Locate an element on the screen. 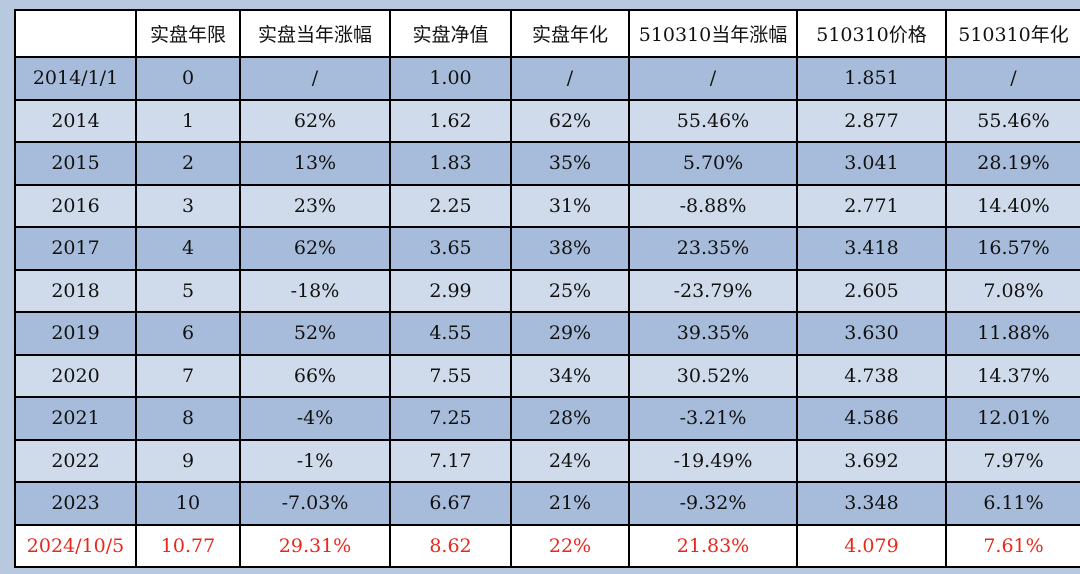 This screenshot has height=574, width=1080. table-cell: 6.67 is located at coordinates (450, 503).